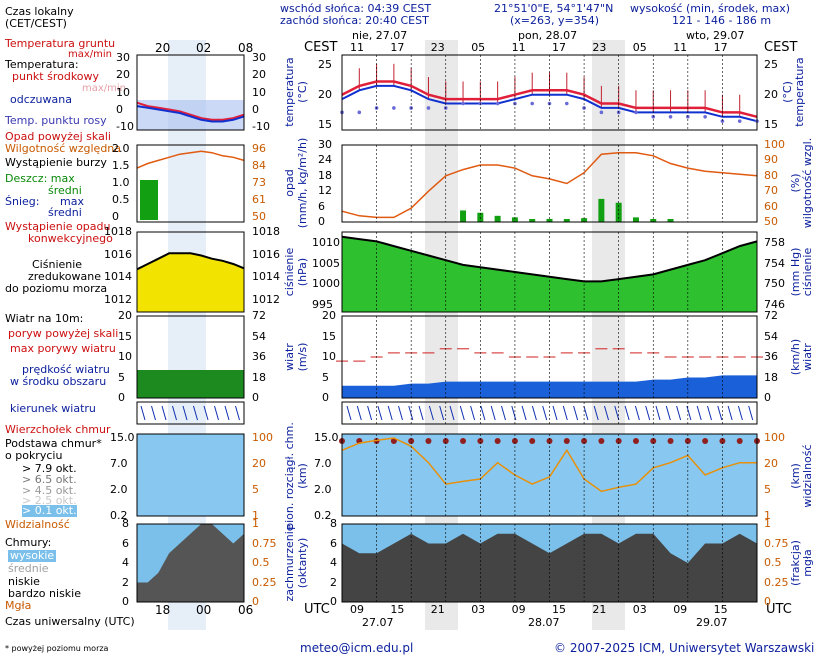  Describe the element at coordinates (639, 609) in the screenshot. I see `hour-bottom-label: 03` at that location.